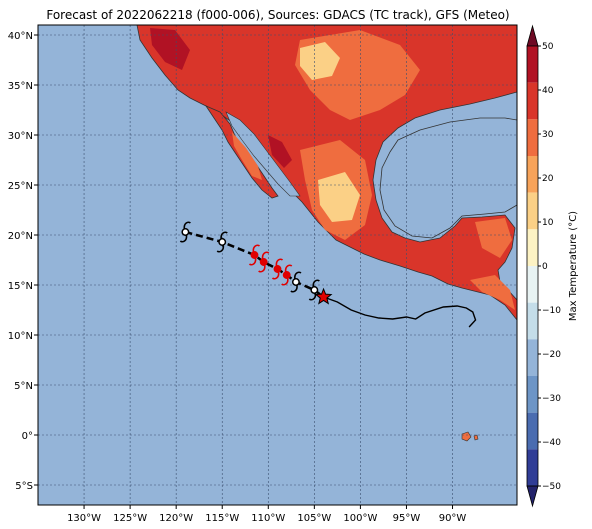 This screenshot has height=529, width=592. What do you see at coordinates (170, 49) in the screenshot?
I see `dark-region-sierra` at bounding box center [170, 49].